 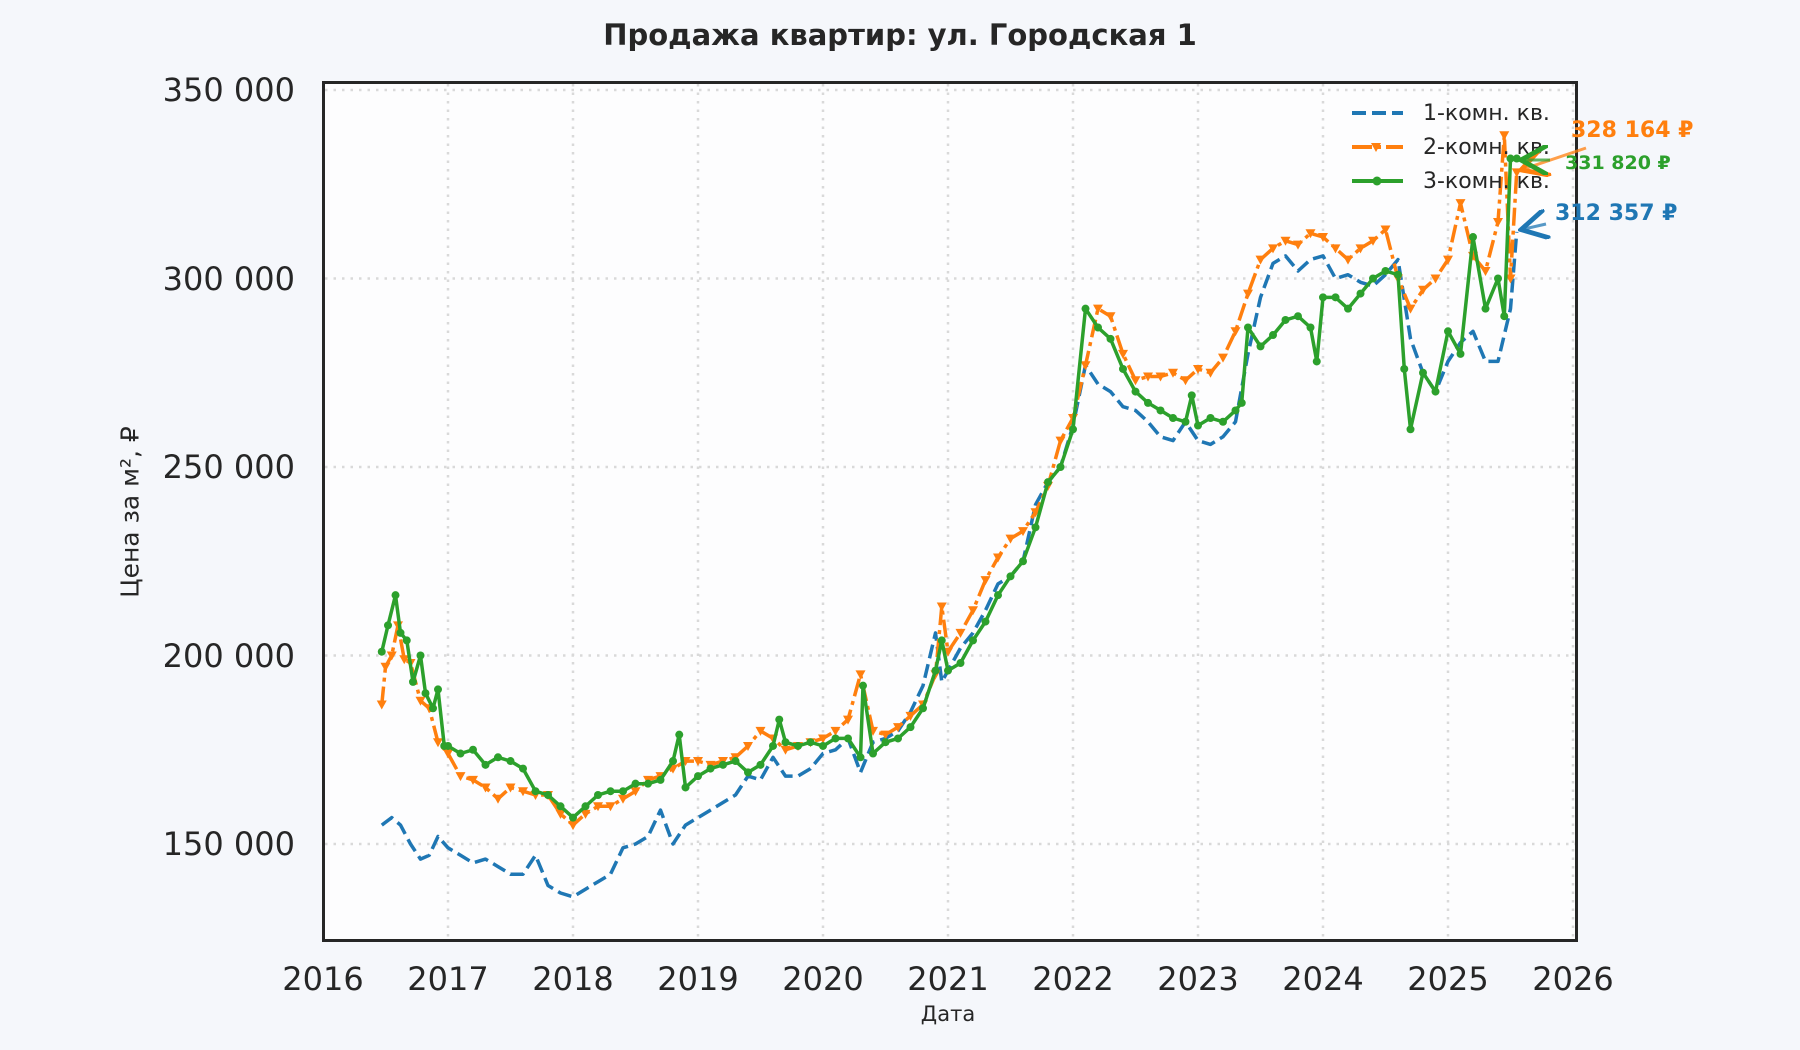 I want to click on y-axis-label: Цена за м², ₽, so click(x=130, y=512).